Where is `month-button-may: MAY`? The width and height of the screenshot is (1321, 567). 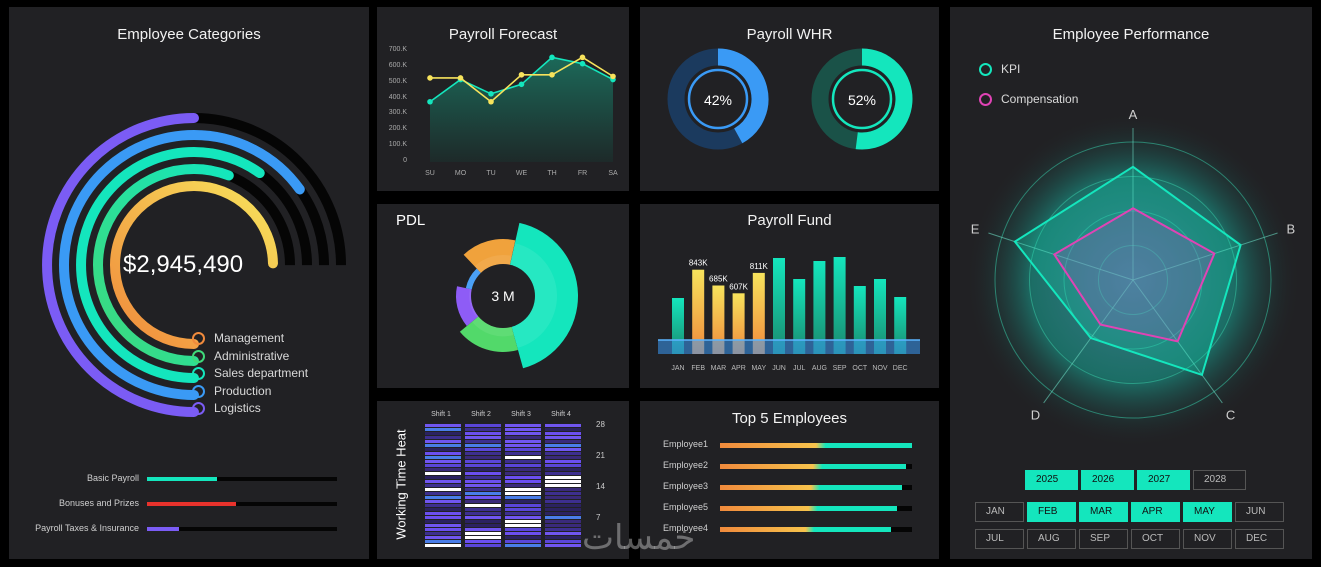 month-button-may: MAY is located at coordinates (1207, 512).